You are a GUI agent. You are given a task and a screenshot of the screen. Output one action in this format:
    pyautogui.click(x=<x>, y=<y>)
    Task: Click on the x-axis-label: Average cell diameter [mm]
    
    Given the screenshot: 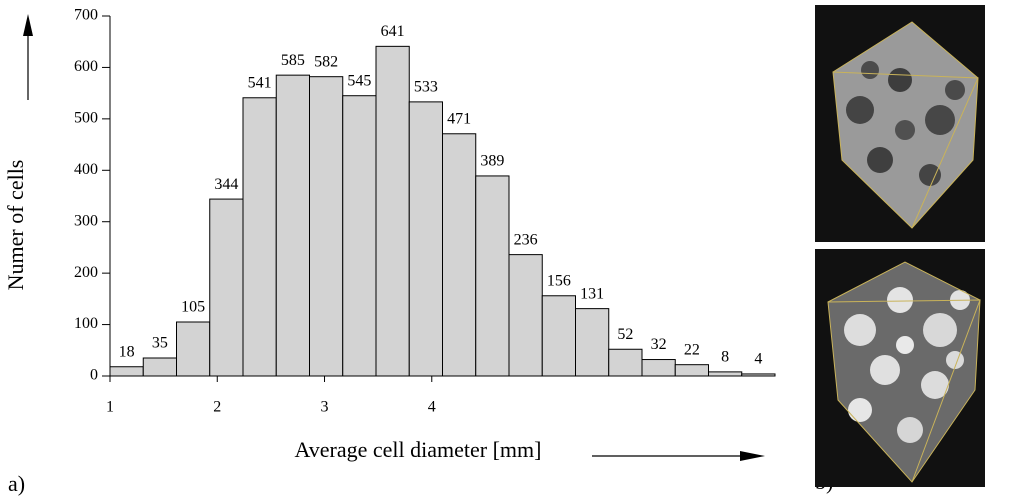 What is the action you would take?
    pyautogui.click(x=418, y=449)
    